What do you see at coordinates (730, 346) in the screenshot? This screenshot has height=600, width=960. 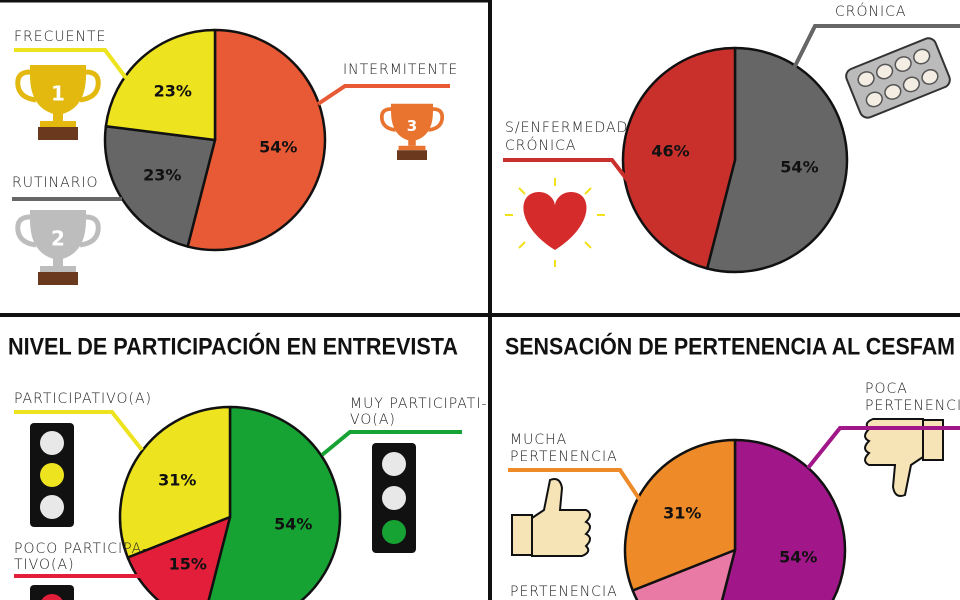 I see `chart-title: SENSACIÓN DE PERTENENCIA AL CESFAM` at bounding box center [730, 346].